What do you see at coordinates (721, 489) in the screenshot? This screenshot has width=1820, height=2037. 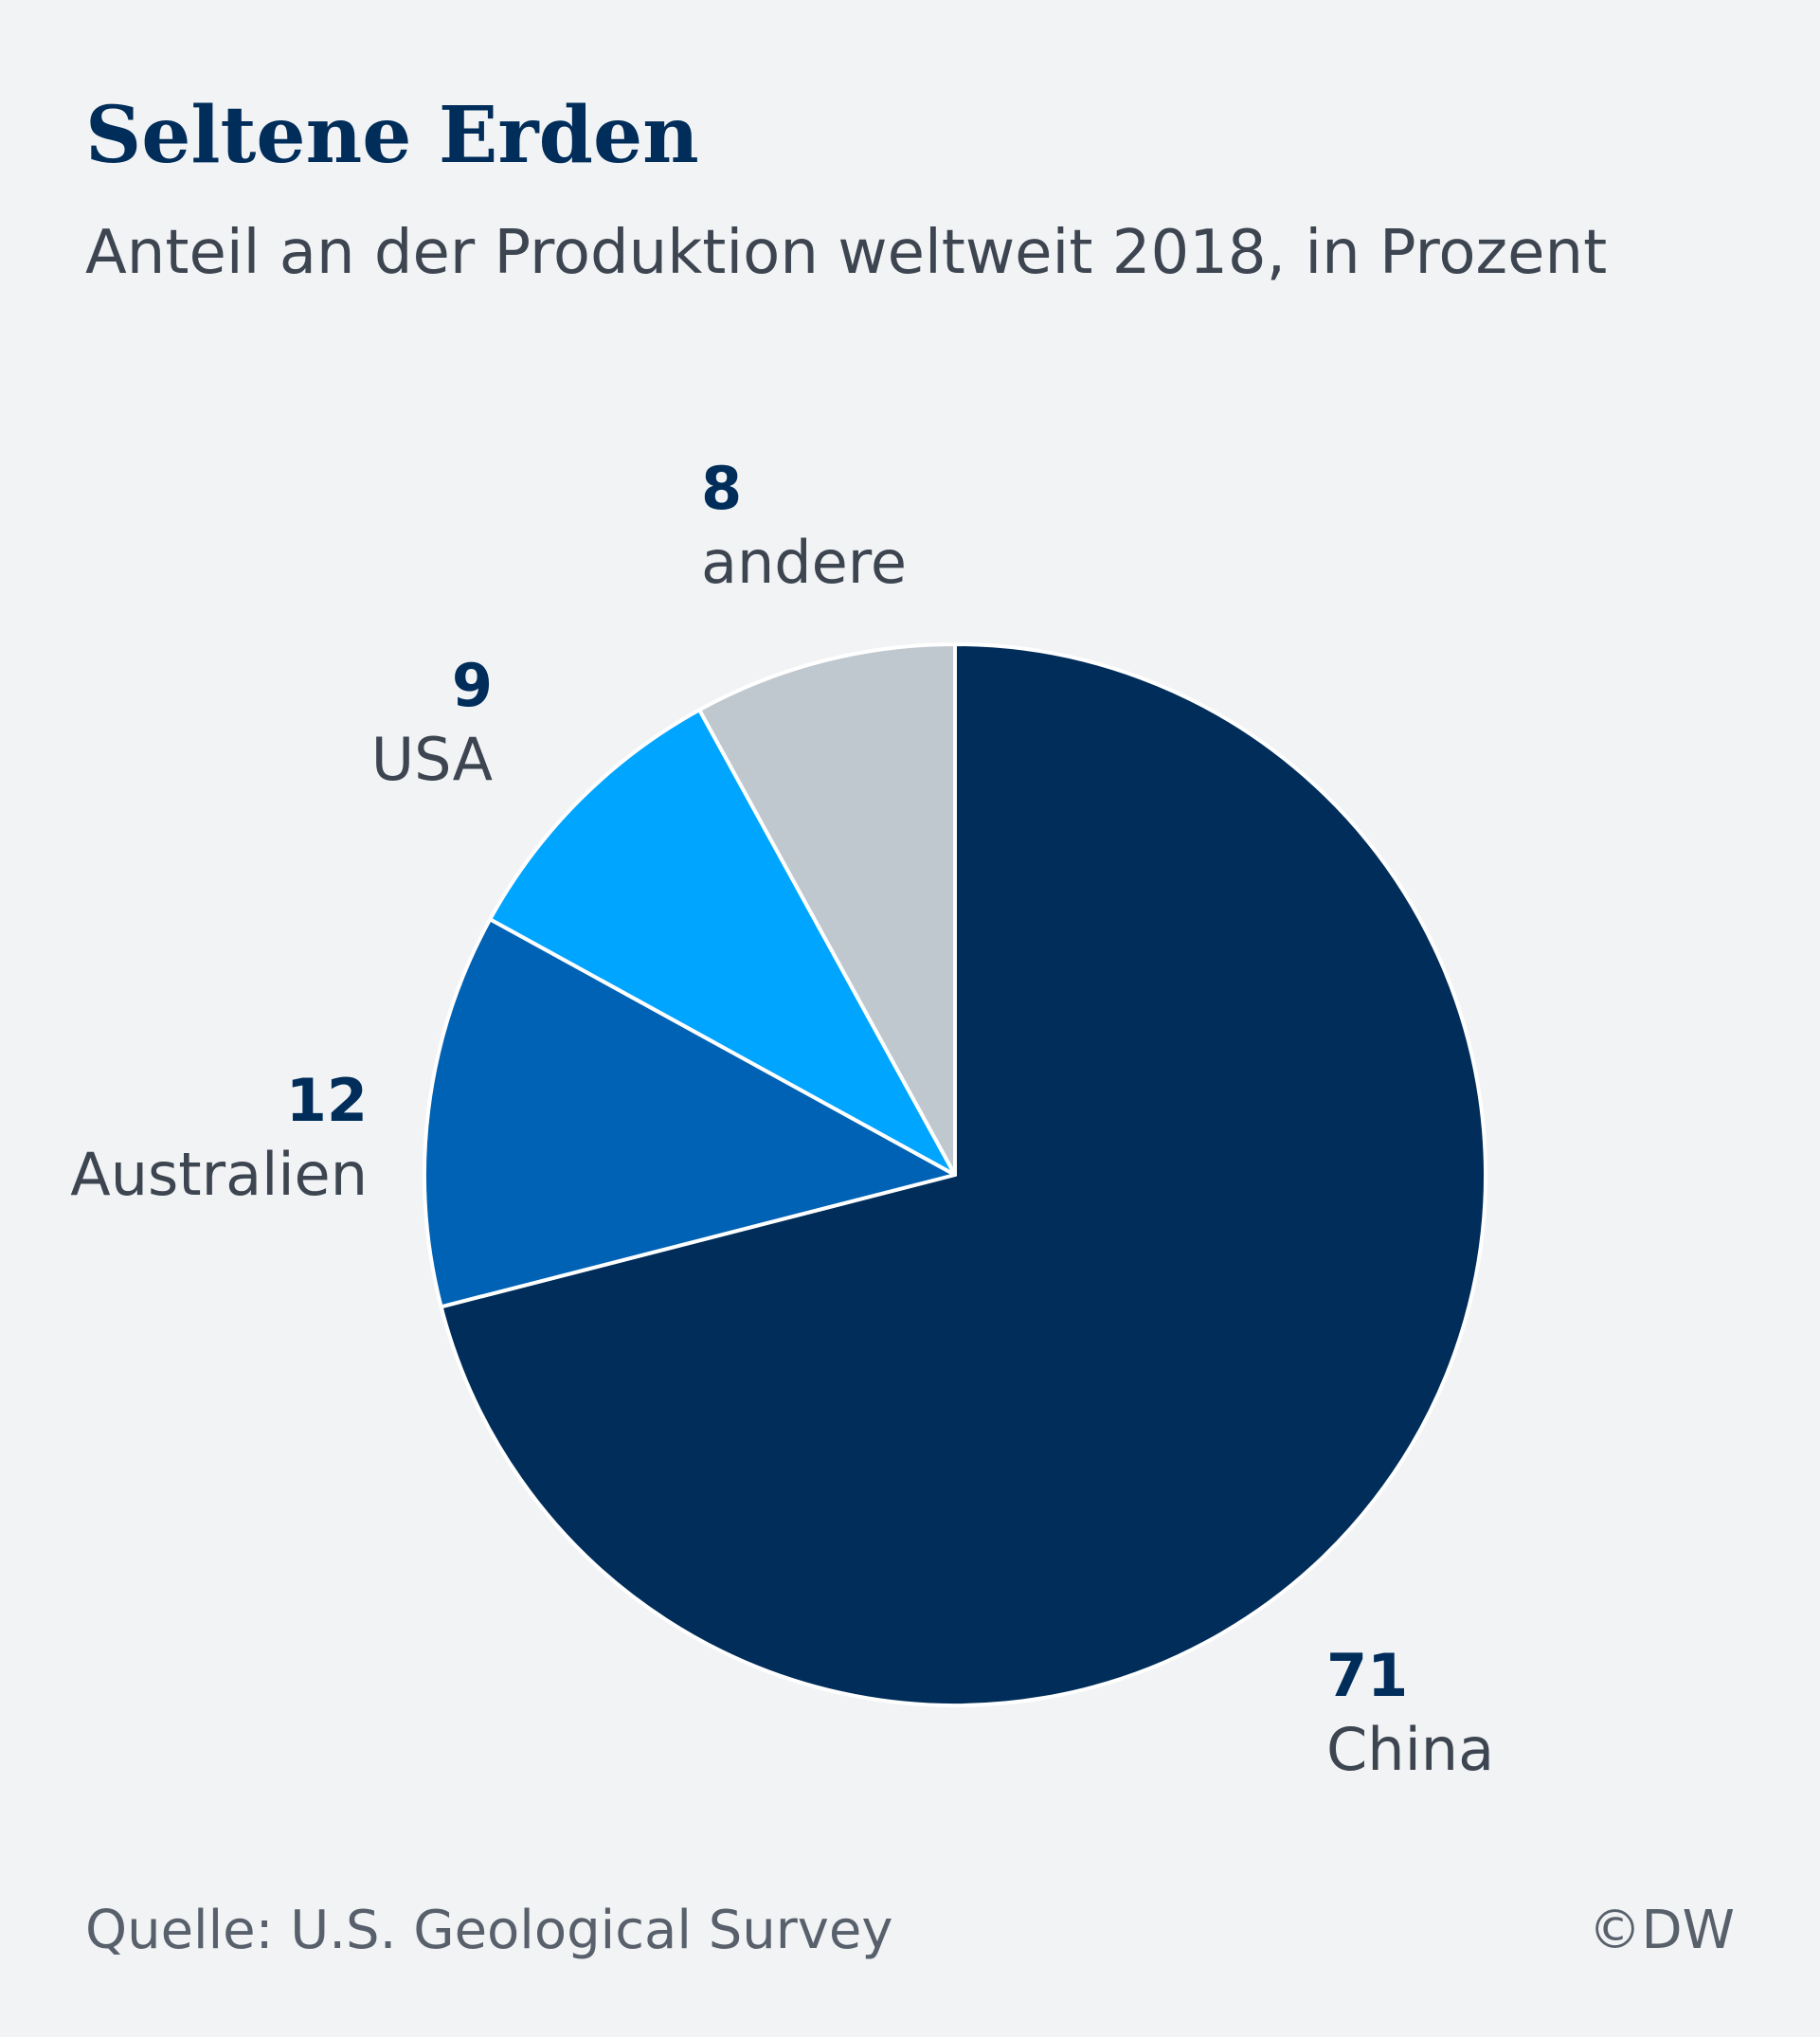 I see `slice-value-andere: 8` at bounding box center [721, 489].